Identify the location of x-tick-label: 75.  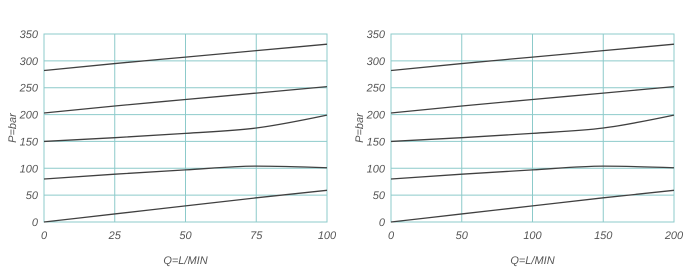
(257, 236).